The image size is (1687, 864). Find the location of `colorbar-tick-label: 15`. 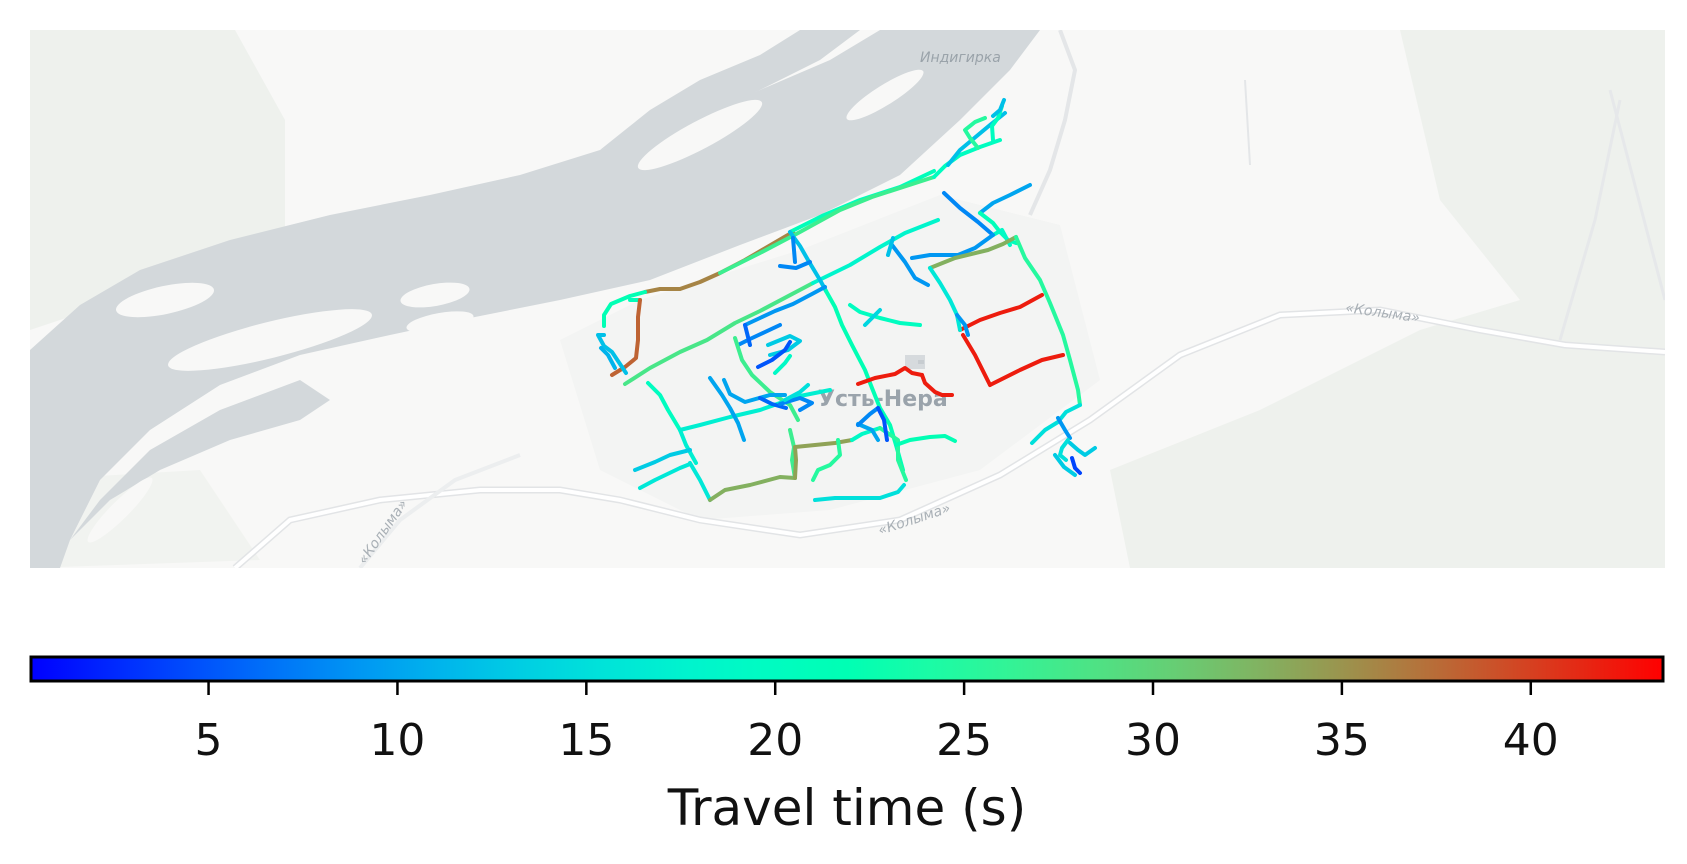

colorbar-tick-label: 15 is located at coordinates (586, 740).